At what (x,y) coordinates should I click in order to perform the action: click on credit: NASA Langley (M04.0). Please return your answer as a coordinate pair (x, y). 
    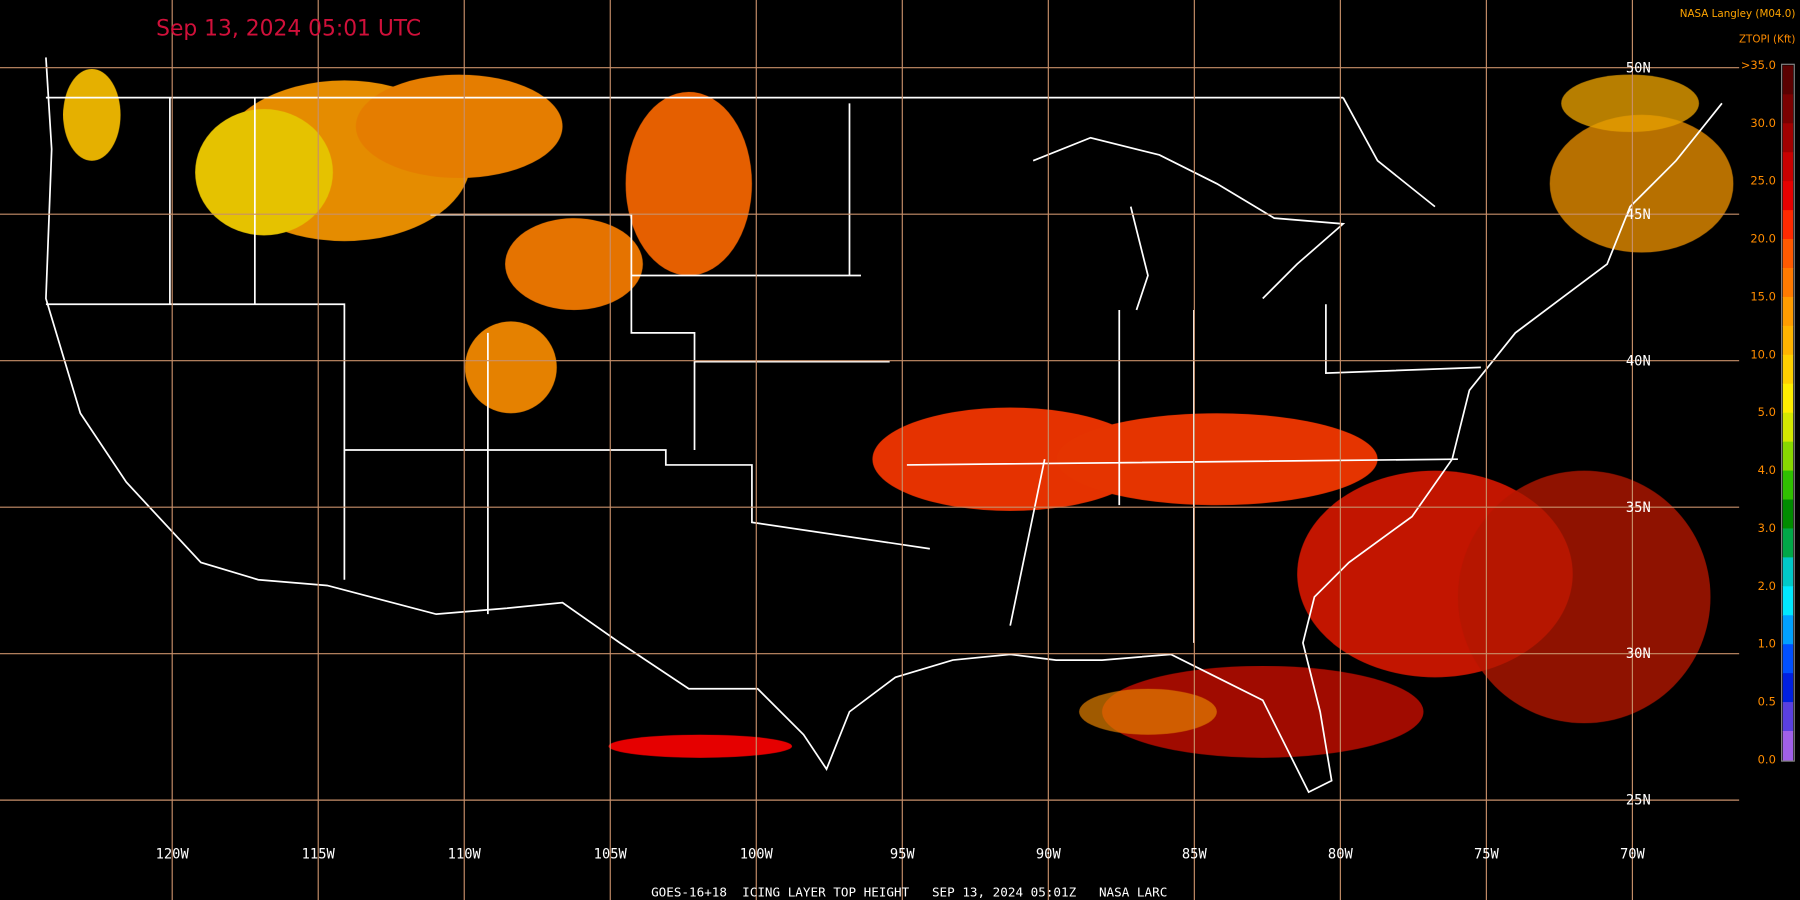
    Looking at the image, I should click on (1738, 14).